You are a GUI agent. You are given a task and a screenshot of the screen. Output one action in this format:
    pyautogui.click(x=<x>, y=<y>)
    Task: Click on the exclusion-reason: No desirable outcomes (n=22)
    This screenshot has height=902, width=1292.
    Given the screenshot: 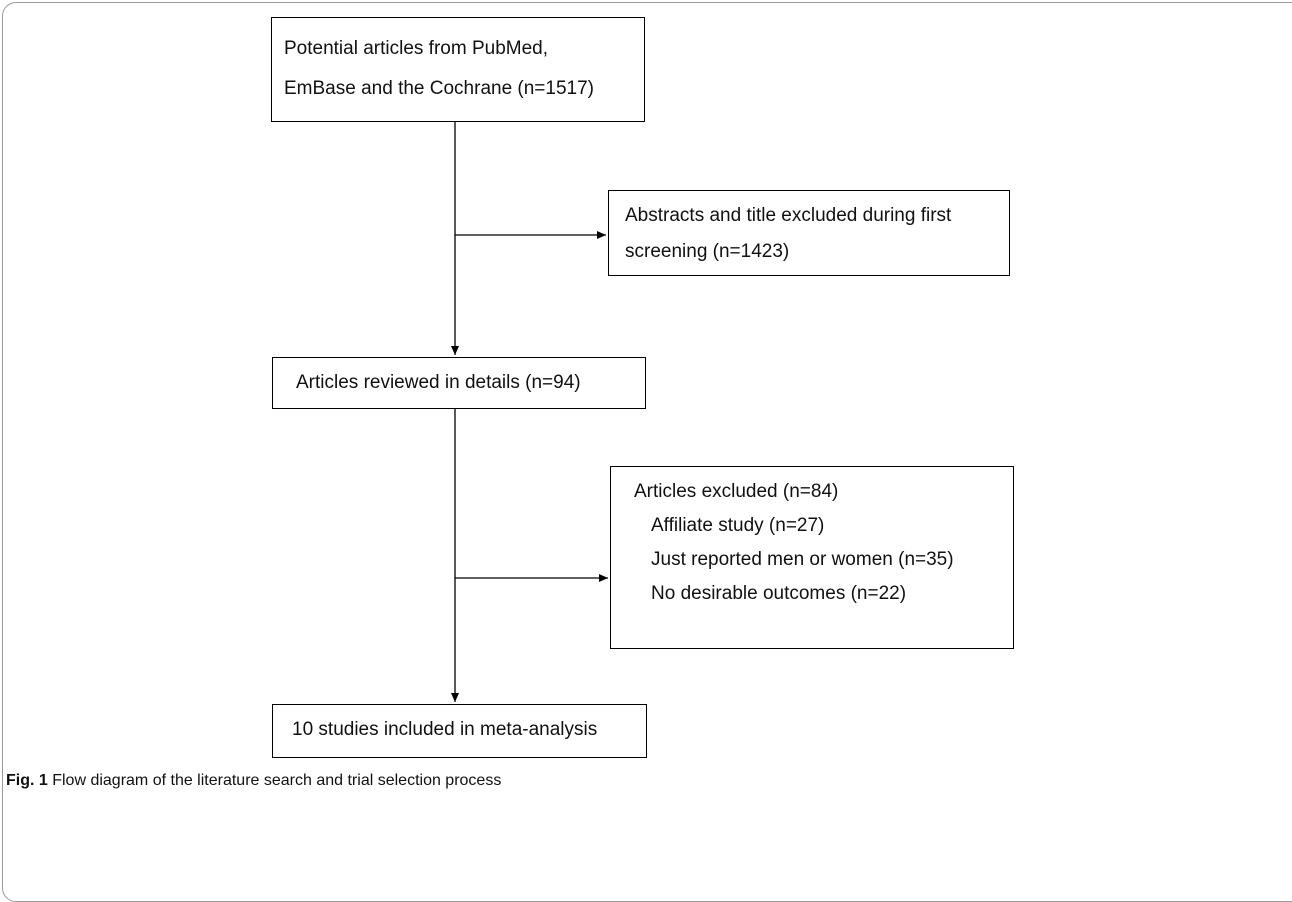 What is the action you would take?
    pyautogui.click(x=779, y=593)
    